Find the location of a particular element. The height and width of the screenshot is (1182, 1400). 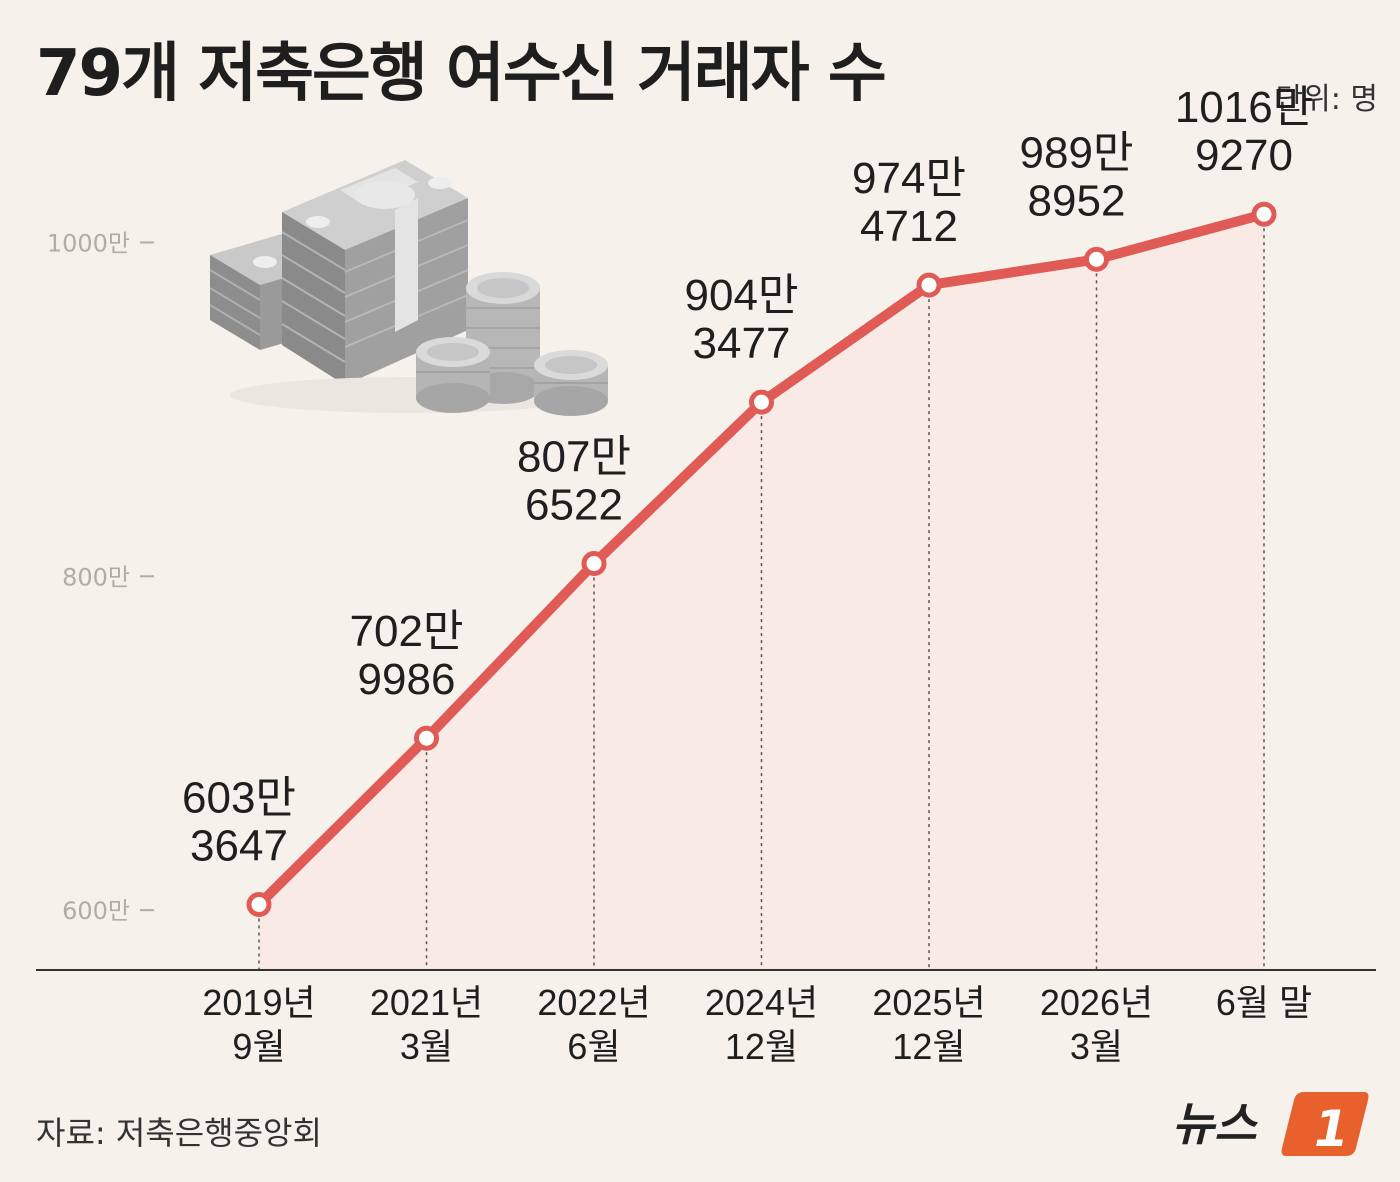

y-tick: 800만 is located at coordinates (108, 577).